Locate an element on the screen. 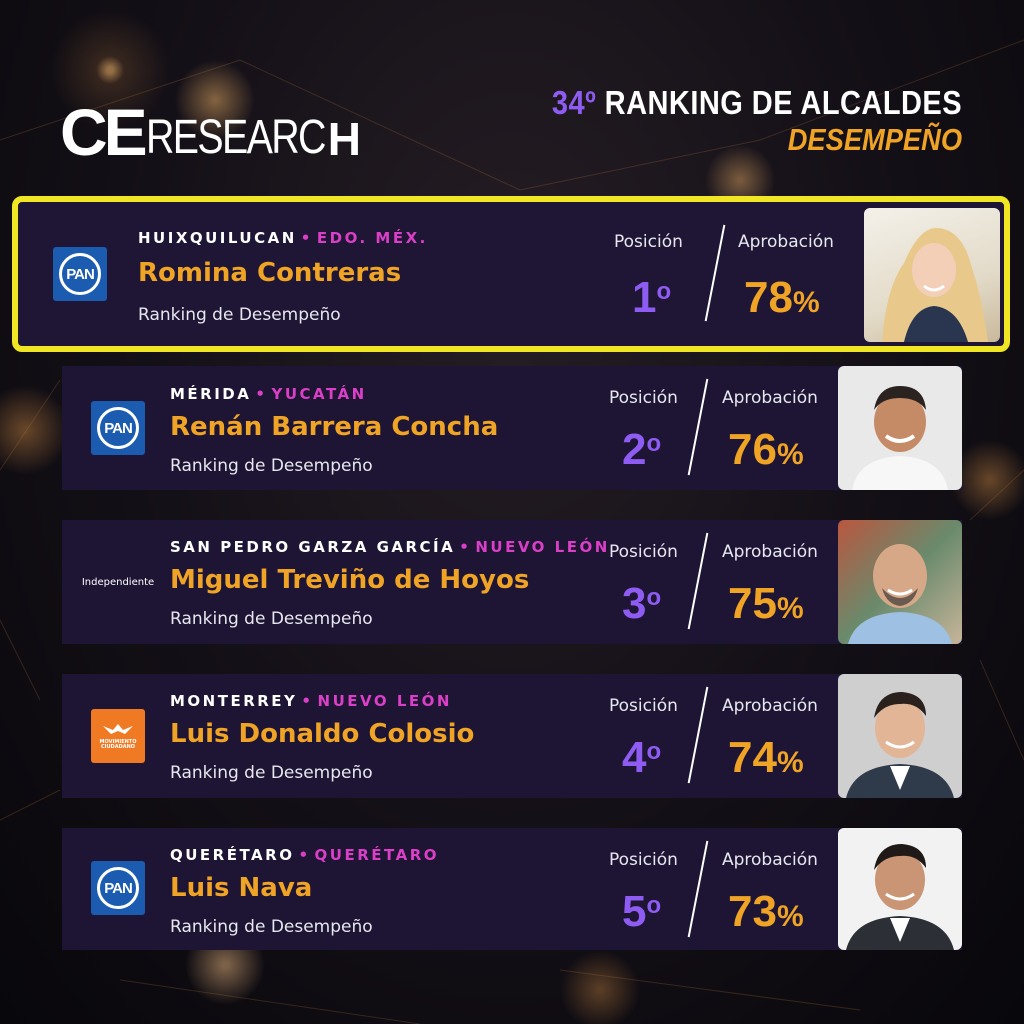 The width and height of the screenshot is (1024, 1024). ce-research-logo: CE RESEARC H is located at coordinates (210, 130).